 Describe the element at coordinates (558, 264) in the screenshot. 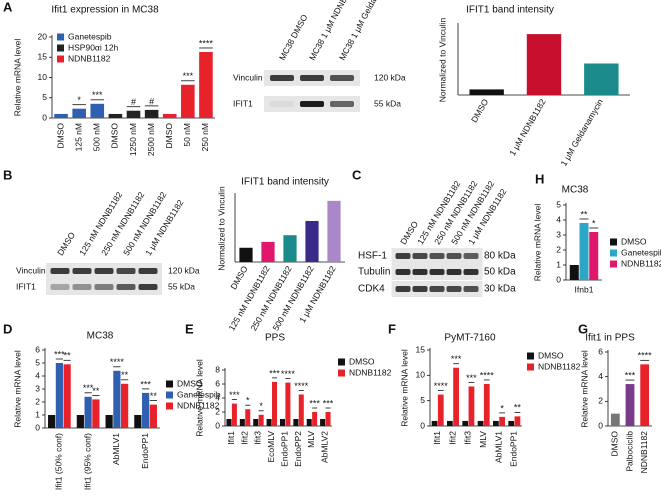

I see `y-tick-label: 1` at that location.